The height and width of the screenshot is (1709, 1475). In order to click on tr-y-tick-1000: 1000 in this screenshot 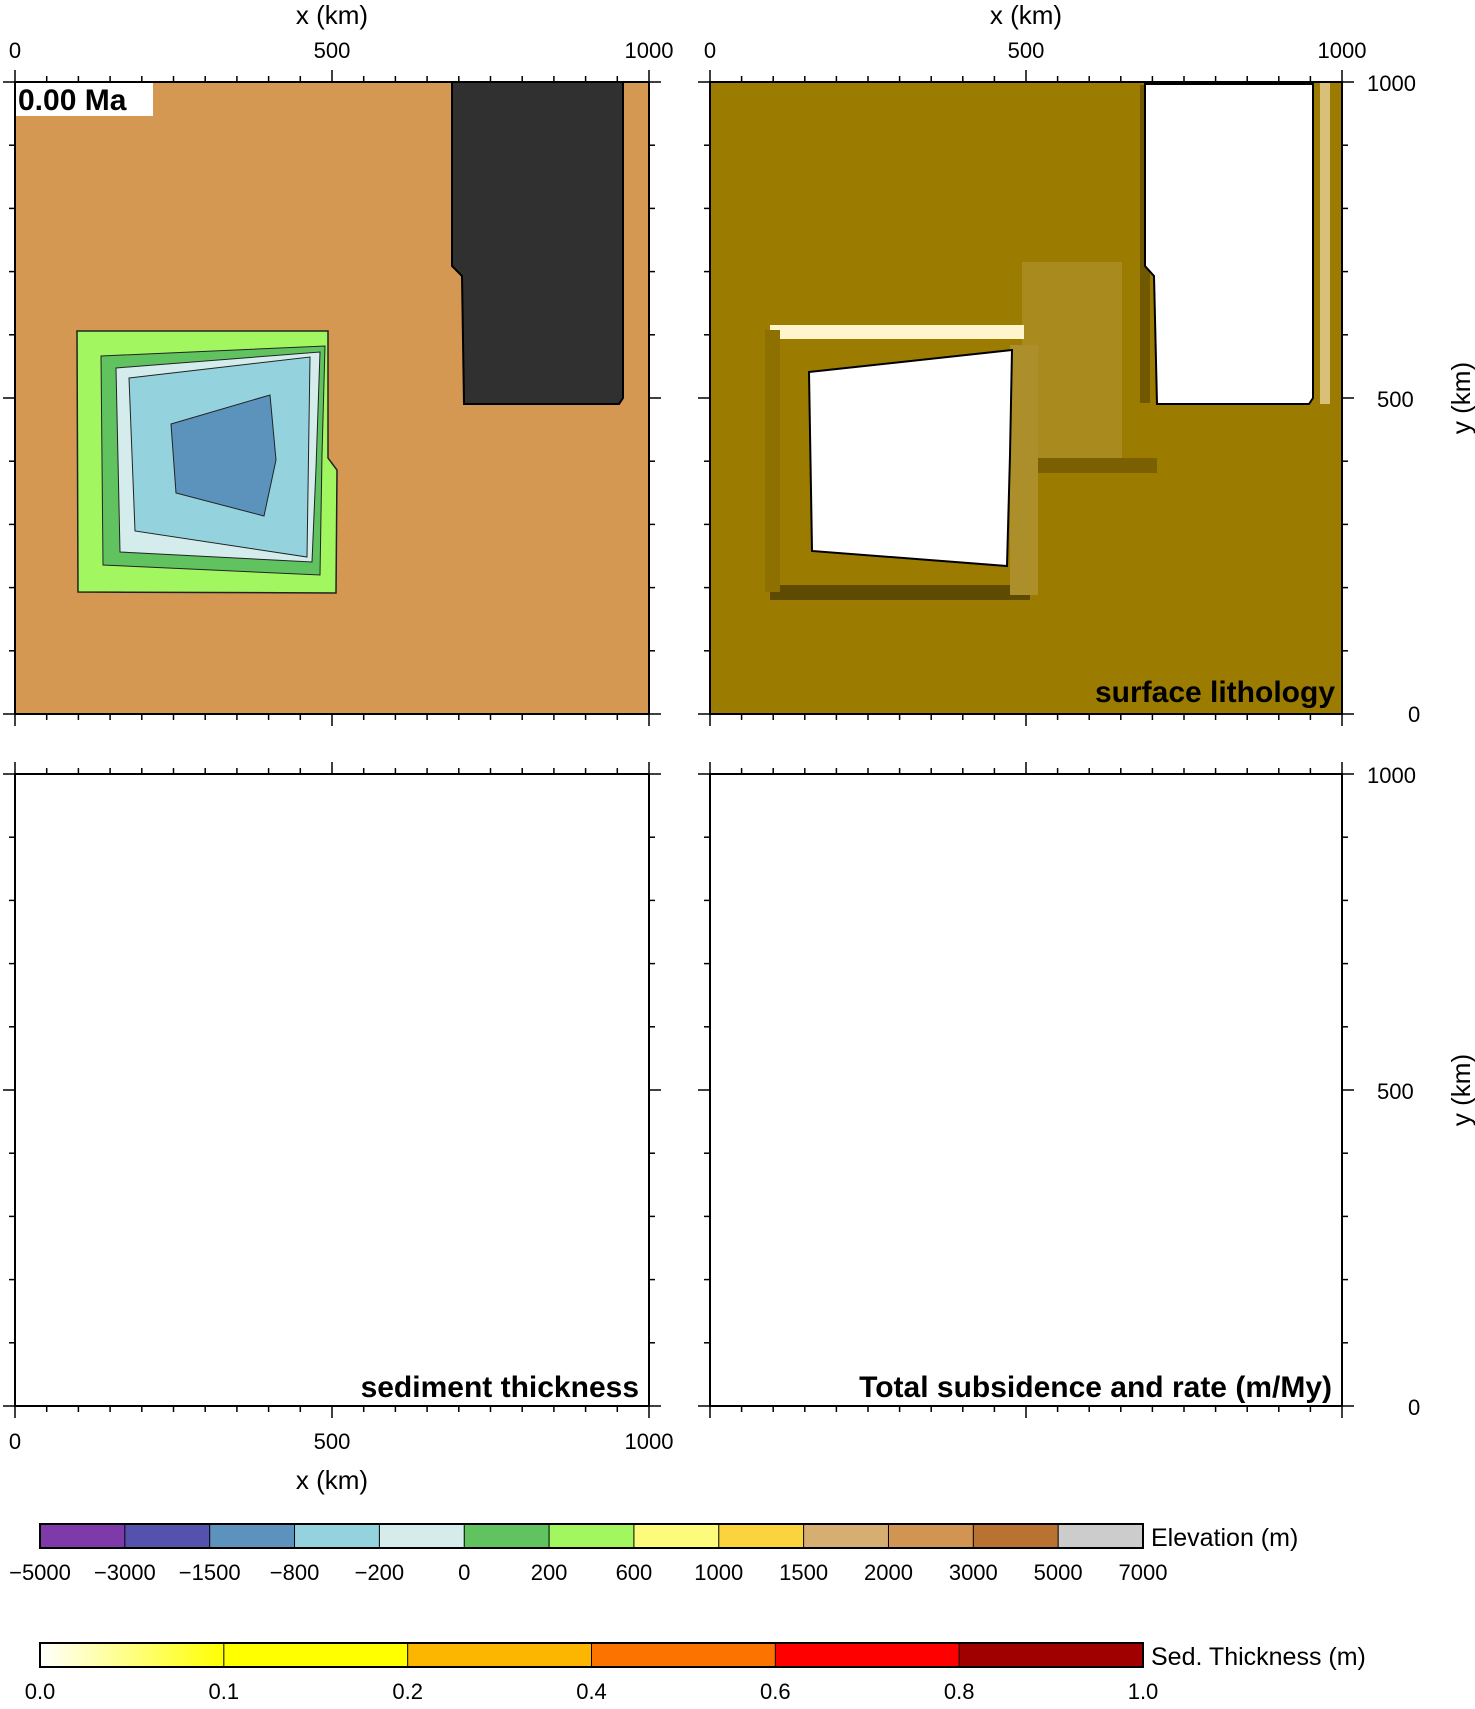, I will do `click(1391, 83)`.